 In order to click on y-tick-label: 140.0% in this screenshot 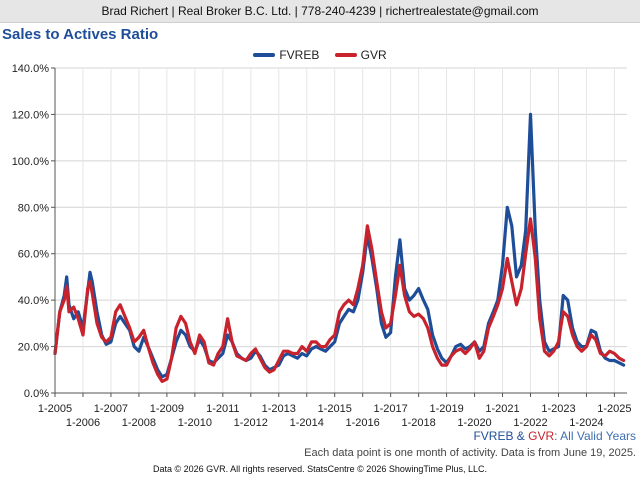, I will do `click(31, 69)`.